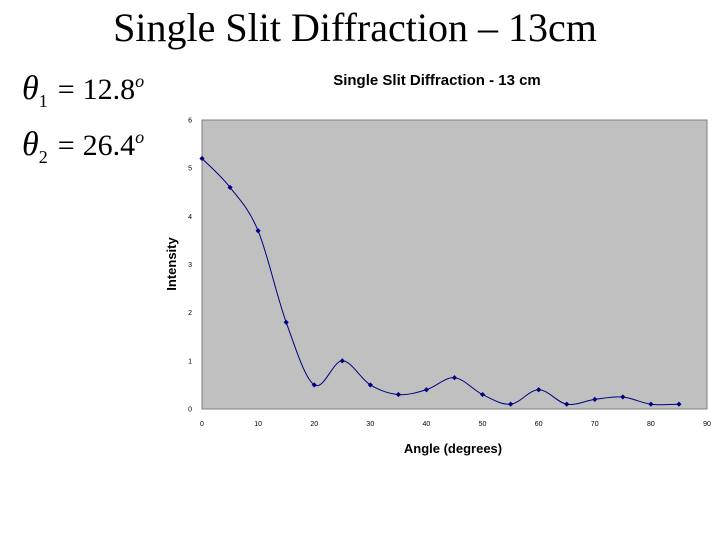 The image size is (720, 540). Describe the element at coordinates (539, 424) in the screenshot. I see `x-tick-label: 60` at that location.